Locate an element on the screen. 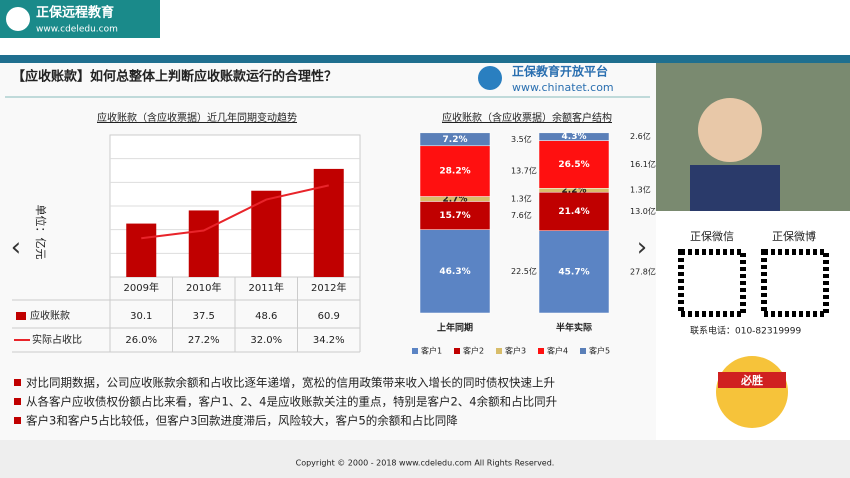 This screenshot has width=850, height=478. segment-label: 21.4% is located at coordinates (573, 212).